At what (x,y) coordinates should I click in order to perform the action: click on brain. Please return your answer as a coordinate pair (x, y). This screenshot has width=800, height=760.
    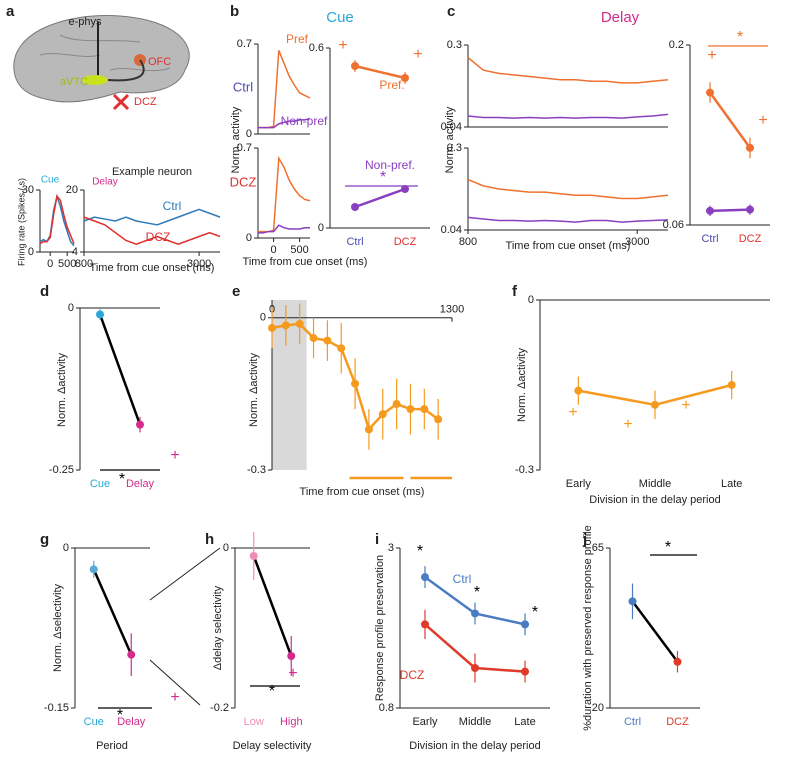
    Looking at the image, I should click on (101, 59).